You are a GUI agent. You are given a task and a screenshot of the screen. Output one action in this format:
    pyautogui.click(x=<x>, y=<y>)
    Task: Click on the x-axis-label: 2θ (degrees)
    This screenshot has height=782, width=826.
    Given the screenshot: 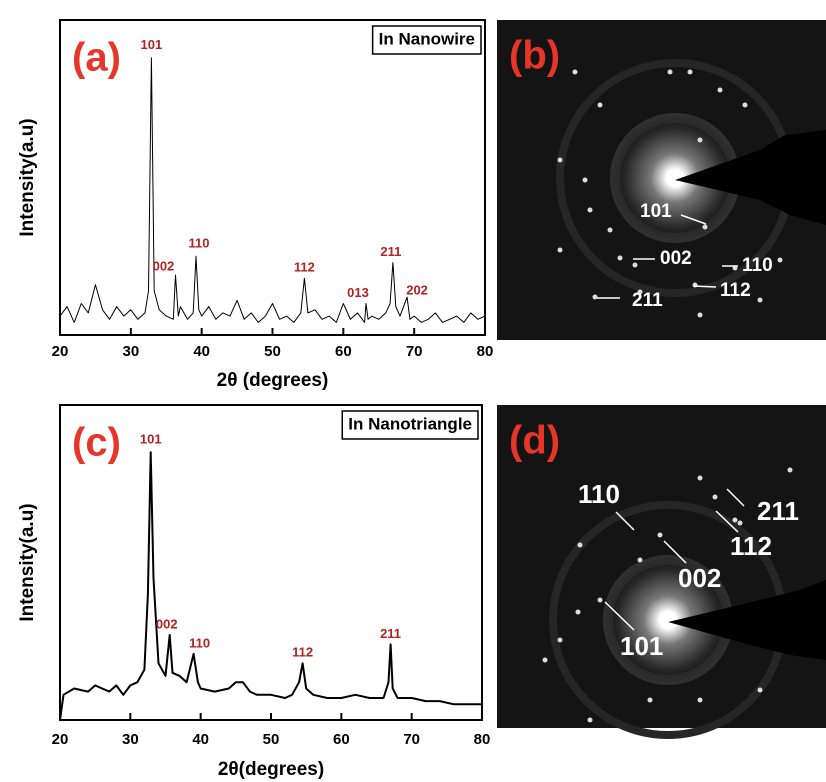 What is the action you would take?
    pyautogui.click(x=273, y=380)
    